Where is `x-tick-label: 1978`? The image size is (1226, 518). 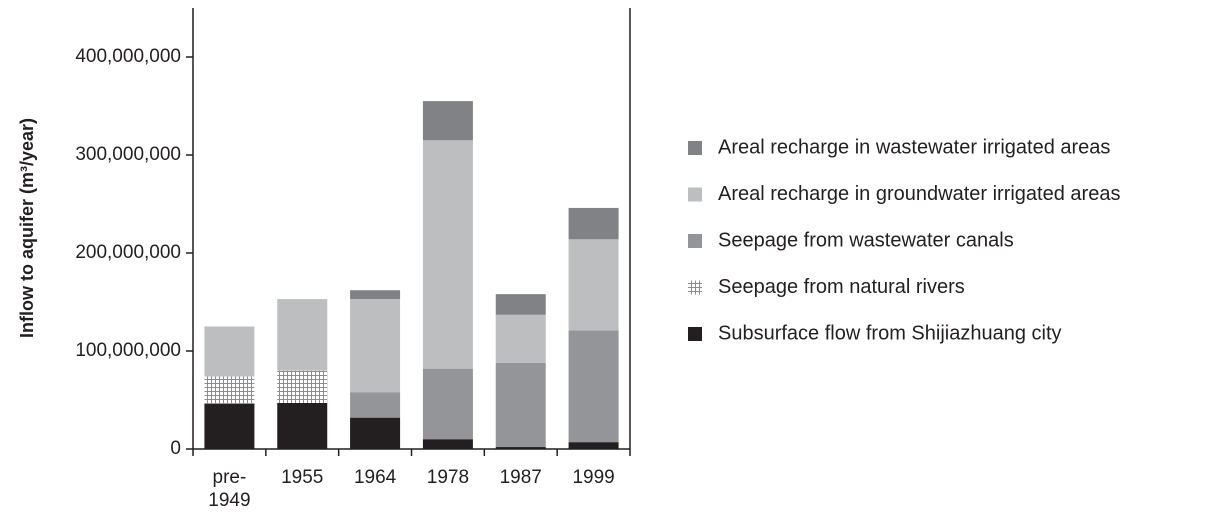 x-tick-label: 1978 is located at coordinates (448, 477).